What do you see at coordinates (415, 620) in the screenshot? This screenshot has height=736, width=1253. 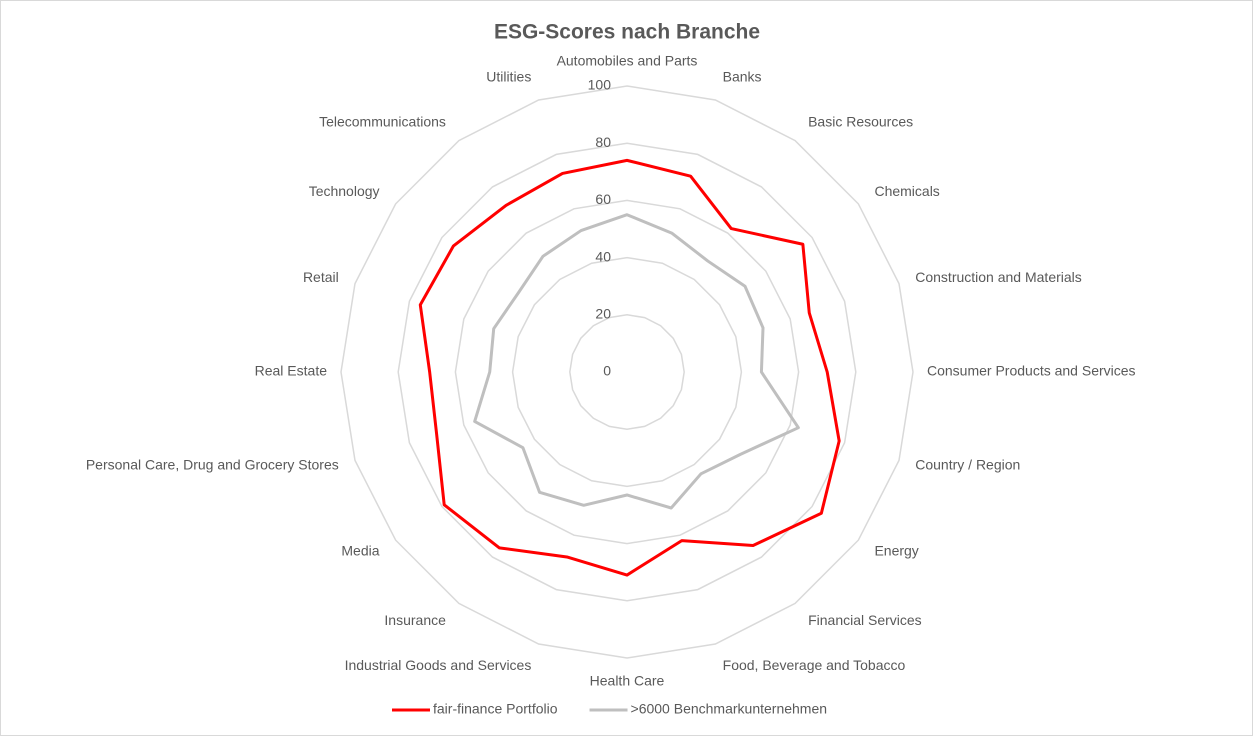 I see `category-label: Insurance` at bounding box center [415, 620].